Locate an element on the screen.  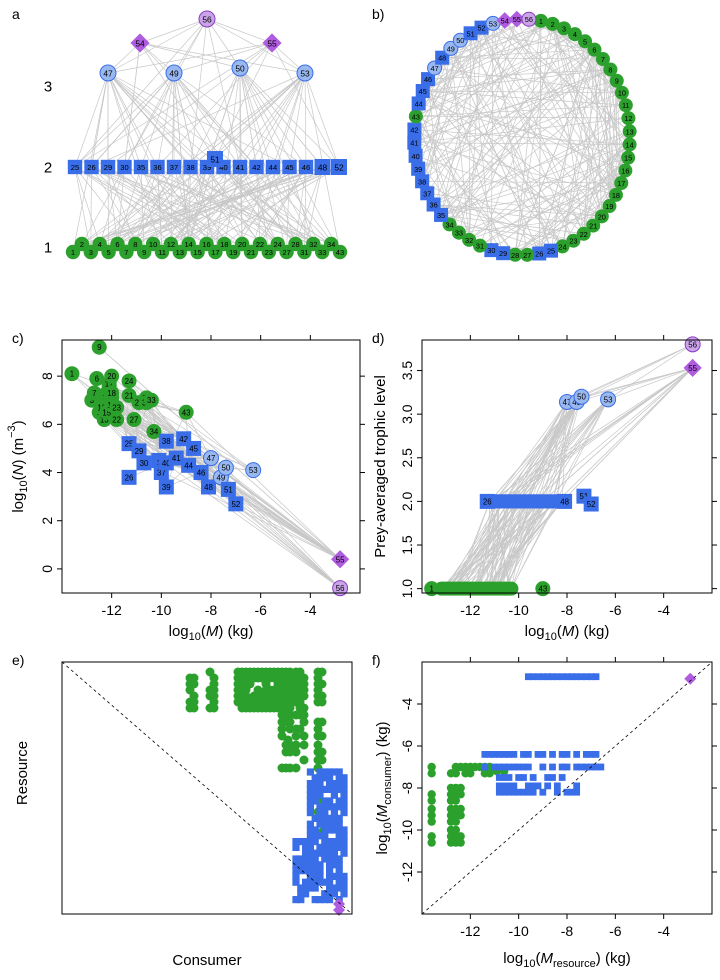
y-tick-label: -10 is located at coordinates (407, 830).